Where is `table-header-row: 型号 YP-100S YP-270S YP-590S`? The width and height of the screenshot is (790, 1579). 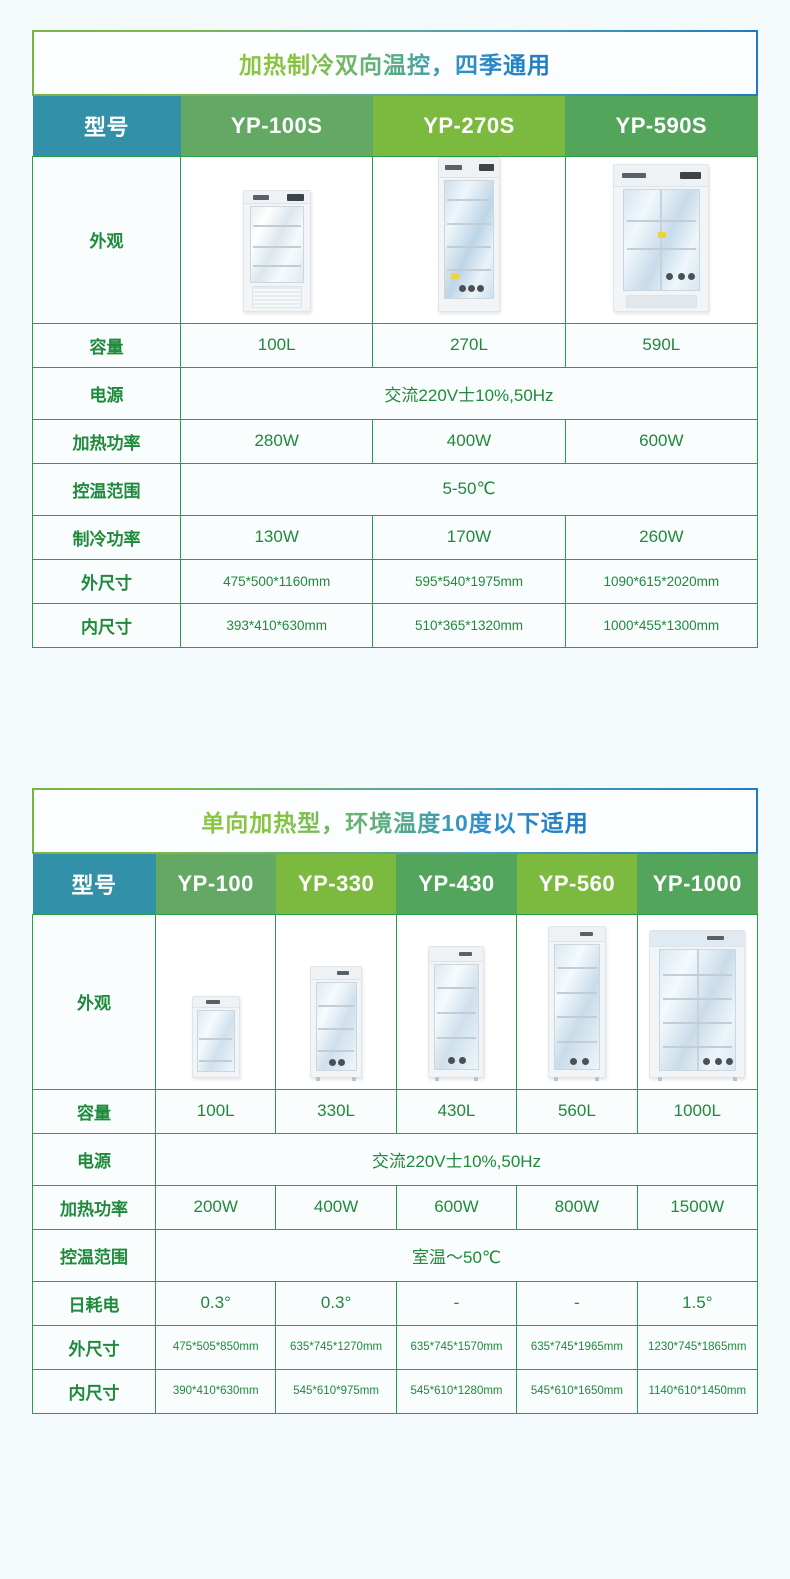 table-header-row: 型号 YP-100S YP-270S YP-590S is located at coordinates (395, 126).